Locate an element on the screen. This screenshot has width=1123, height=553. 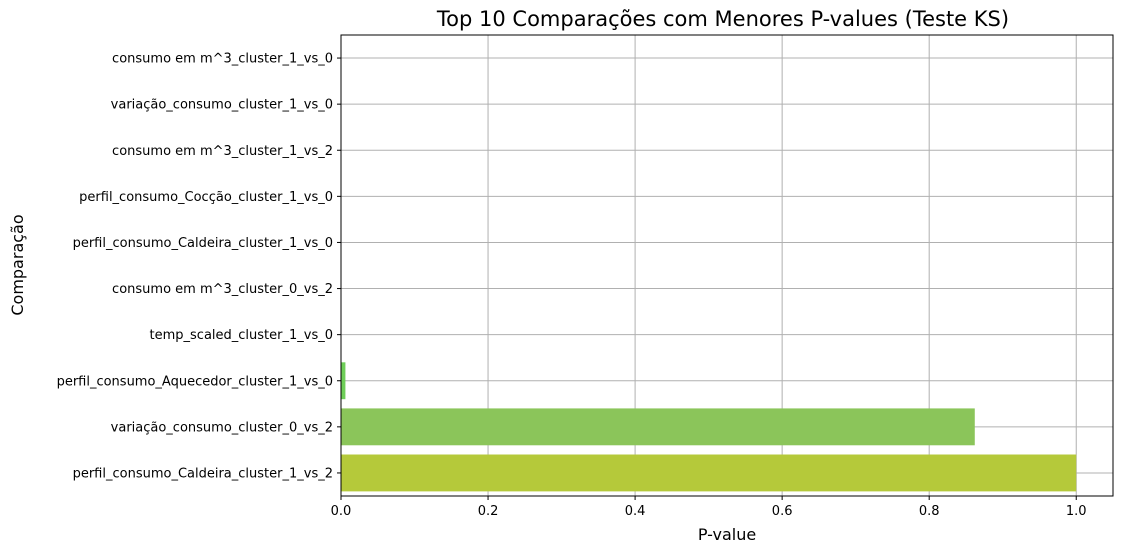
x-tick-label: 0.0 is located at coordinates (341, 511).